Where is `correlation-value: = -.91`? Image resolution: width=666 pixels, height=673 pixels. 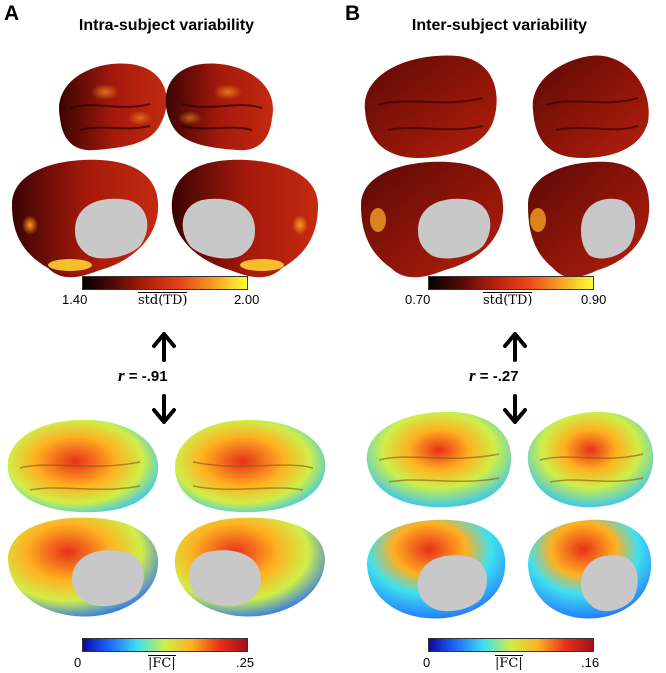
correlation-value: = -.91 is located at coordinates (146, 376).